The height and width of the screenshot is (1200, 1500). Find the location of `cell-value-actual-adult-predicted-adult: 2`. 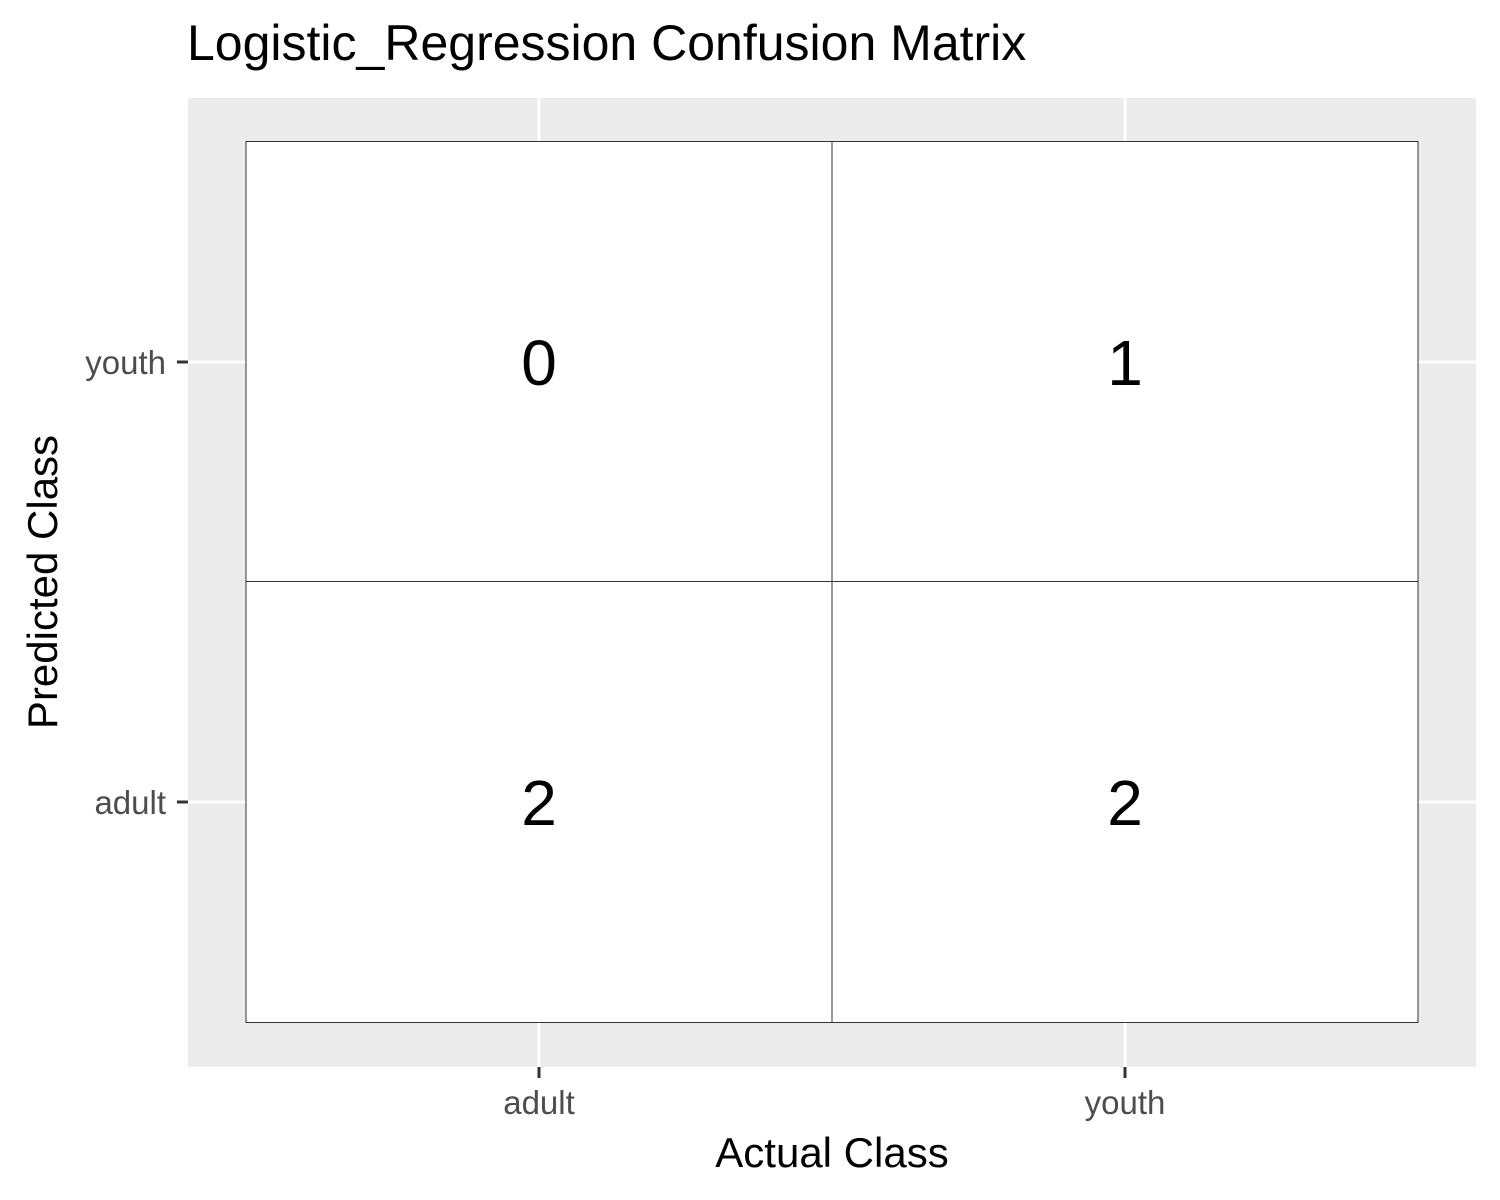

cell-value-actual-adult-predicted-adult: 2 is located at coordinates (539, 803).